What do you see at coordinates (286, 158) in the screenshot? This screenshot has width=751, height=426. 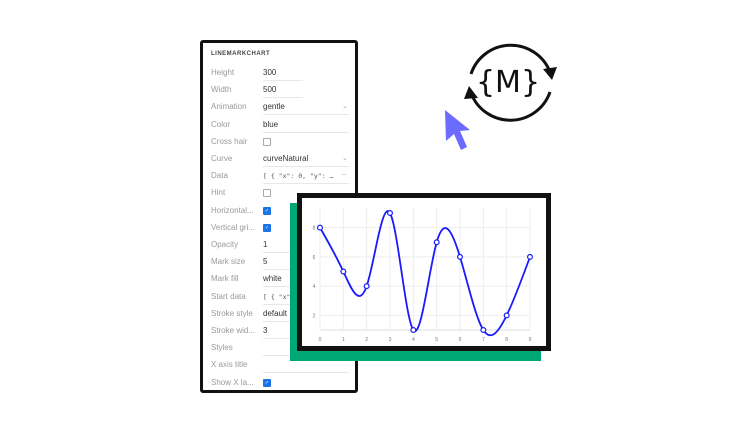 I see `prop-value-input: curveNatural` at bounding box center [286, 158].